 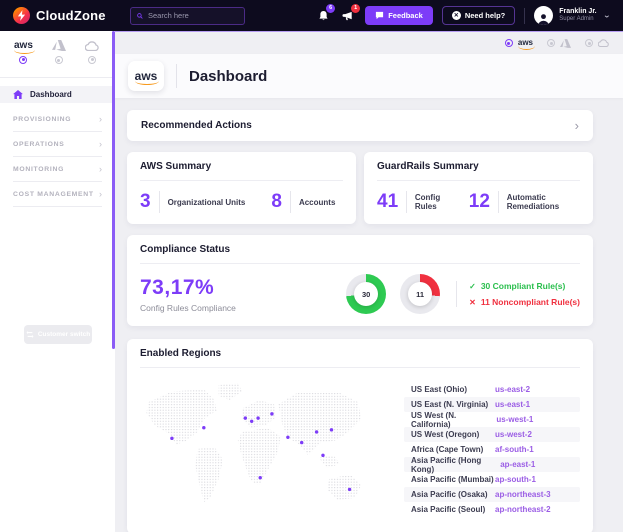 I want to click on aws-logo-card: aws, so click(x=146, y=76).